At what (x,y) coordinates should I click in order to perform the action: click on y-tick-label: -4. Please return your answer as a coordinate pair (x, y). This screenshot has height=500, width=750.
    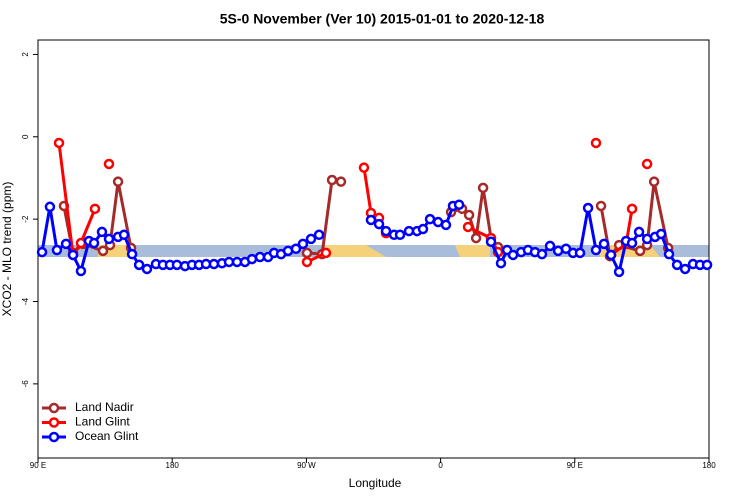
    Looking at the image, I should click on (25, 301).